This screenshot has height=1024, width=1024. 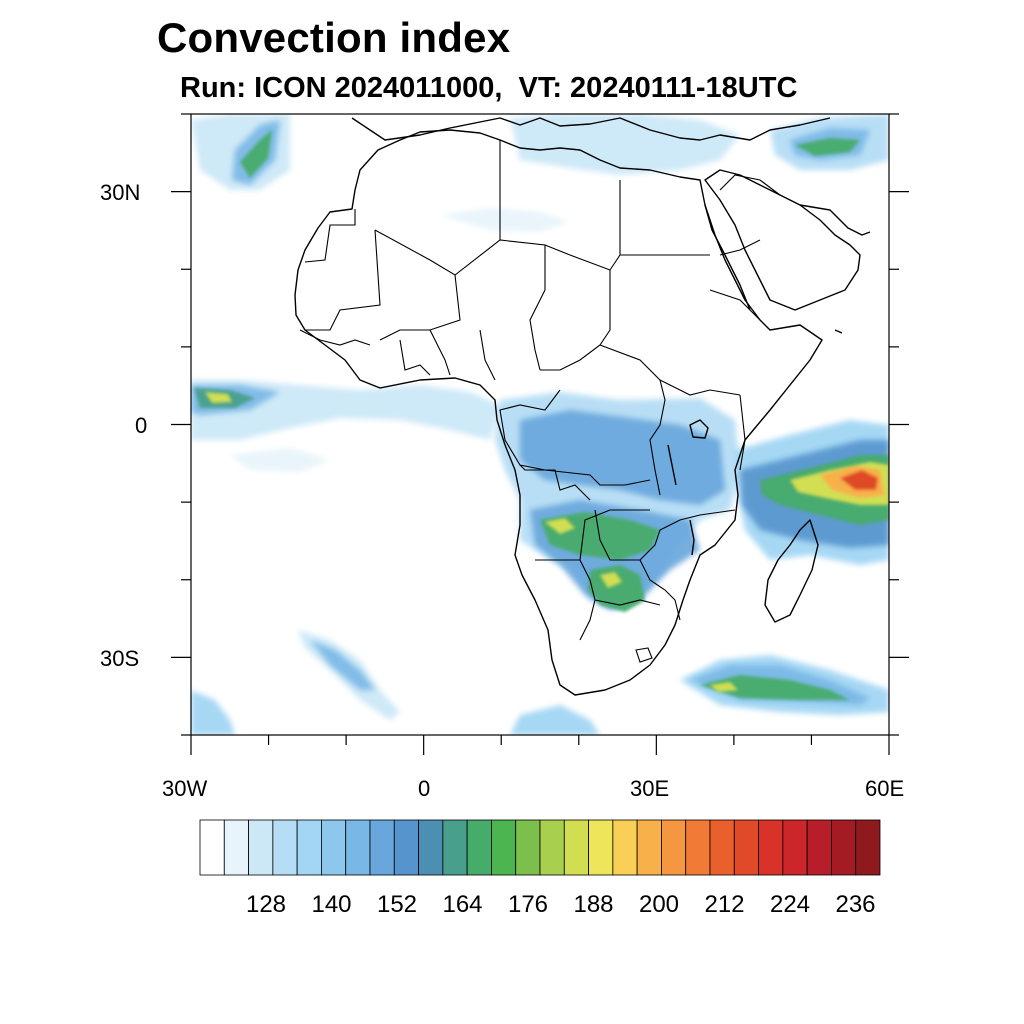 What do you see at coordinates (560, 526) in the screenshot?
I see `field-zambia-yellow` at bounding box center [560, 526].